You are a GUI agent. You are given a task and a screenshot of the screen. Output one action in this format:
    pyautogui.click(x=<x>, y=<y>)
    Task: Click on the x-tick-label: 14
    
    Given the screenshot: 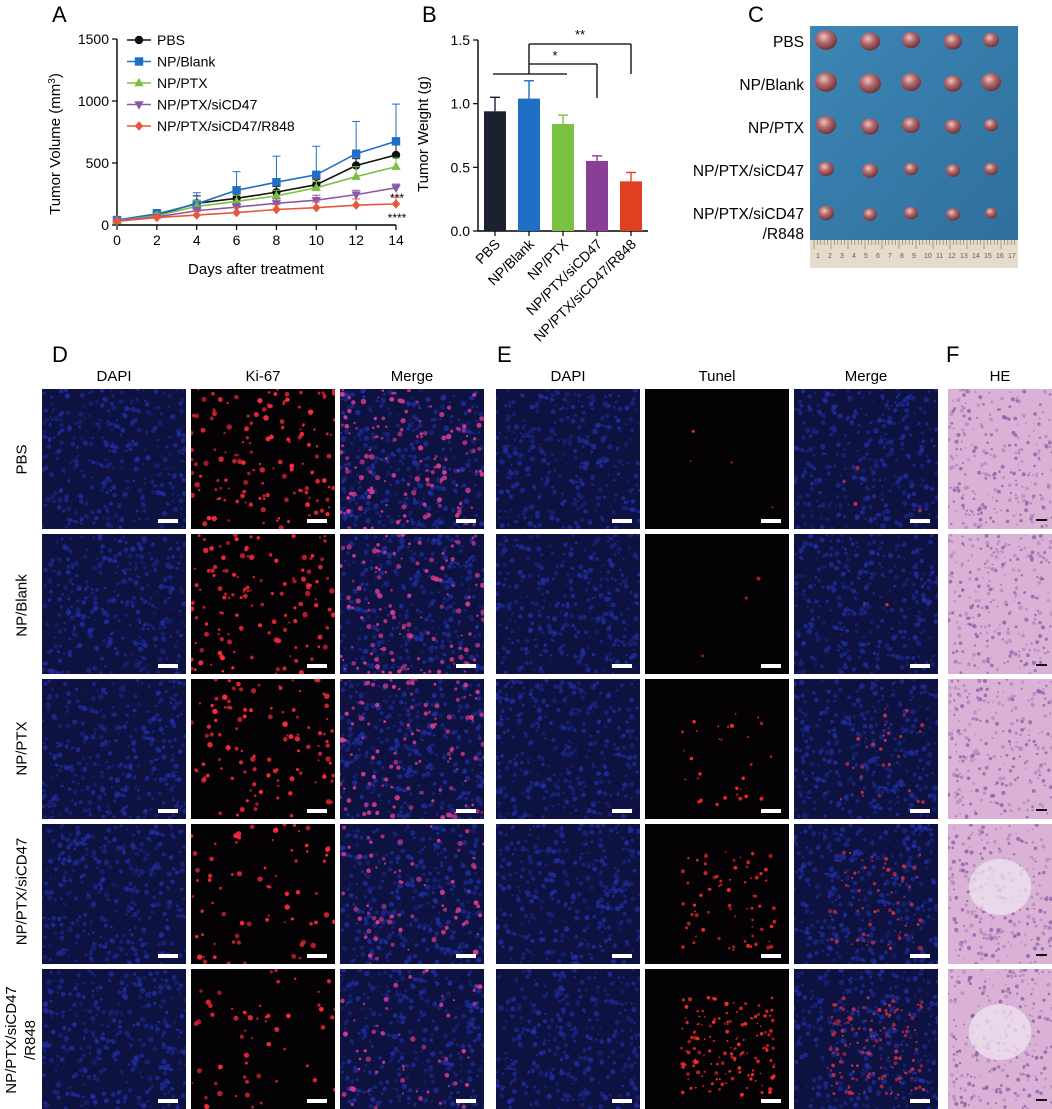 What is the action you would take?
    pyautogui.click(x=396, y=240)
    